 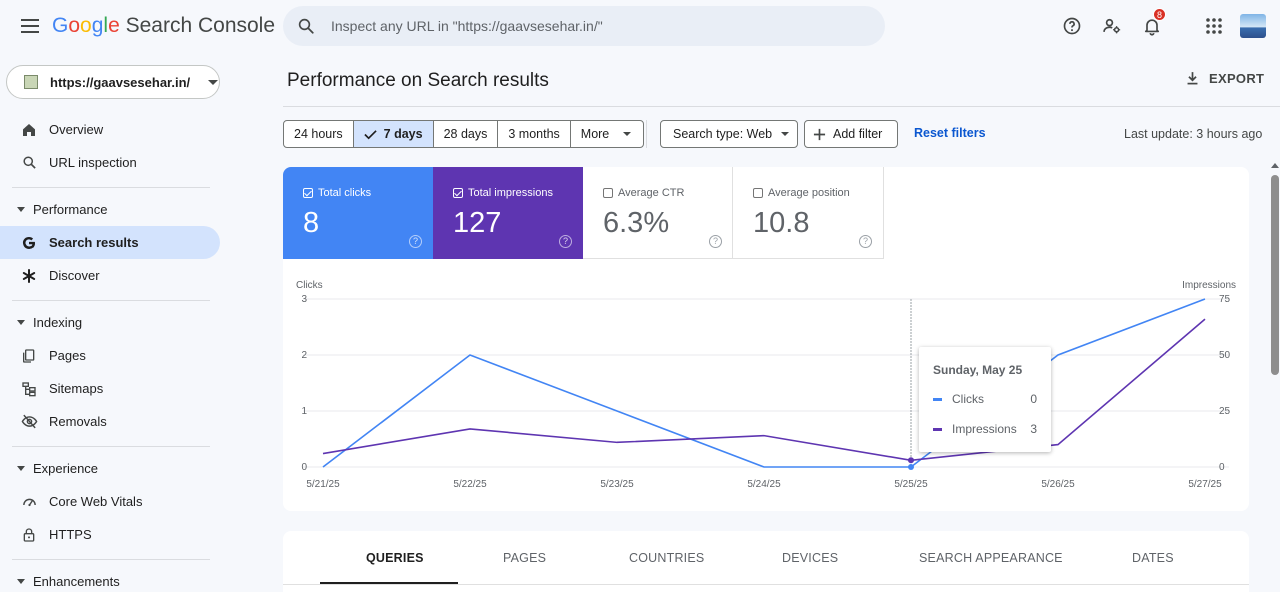 I want to click on url-inspection-search, so click(x=584, y=26).